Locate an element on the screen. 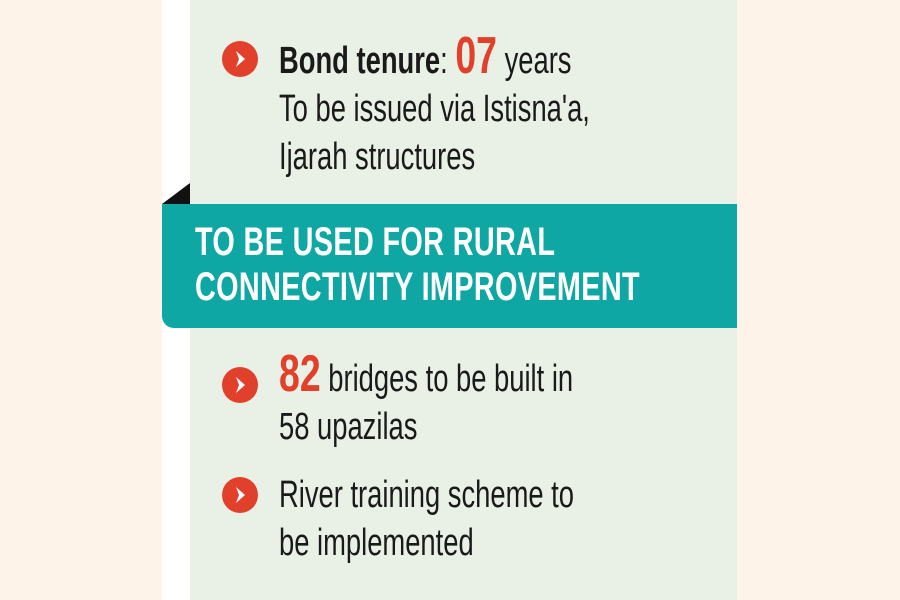 The width and height of the screenshot is (900, 600). colon: : is located at coordinates (444, 61).